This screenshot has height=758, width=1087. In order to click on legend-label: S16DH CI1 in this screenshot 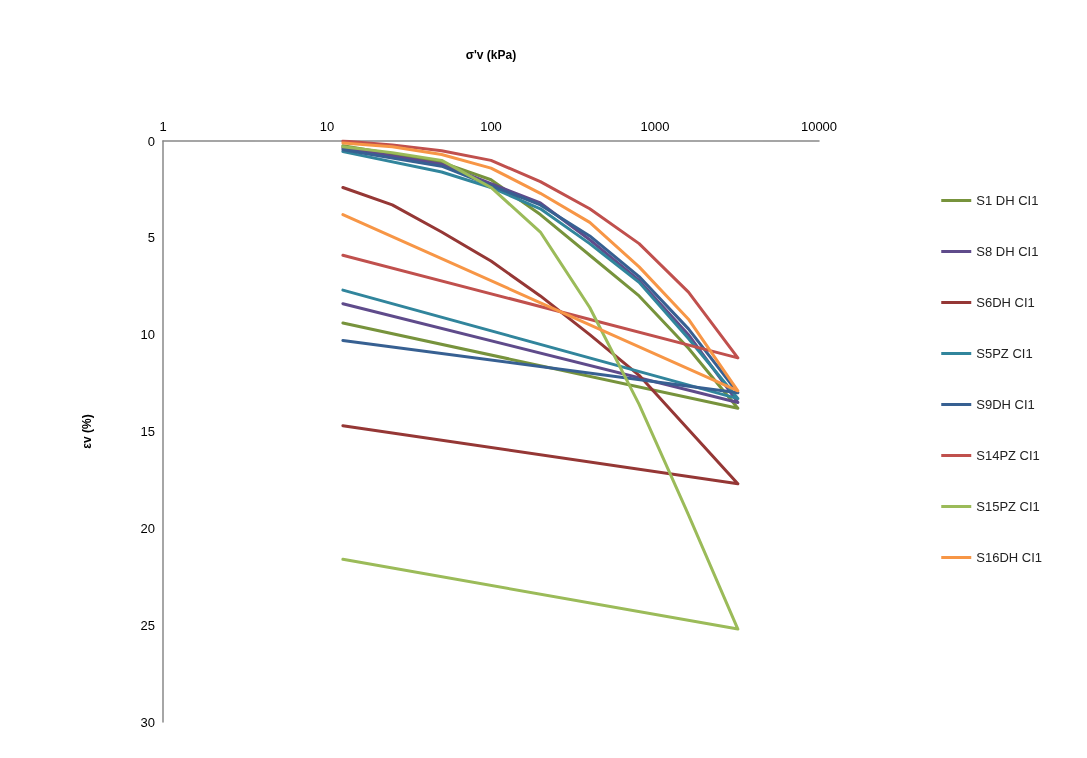, I will do `click(1009, 557)`.